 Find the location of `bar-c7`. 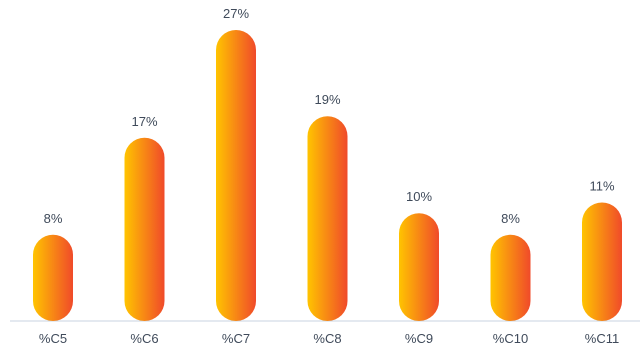

bar-c7 is located at coordinates (236, 175).